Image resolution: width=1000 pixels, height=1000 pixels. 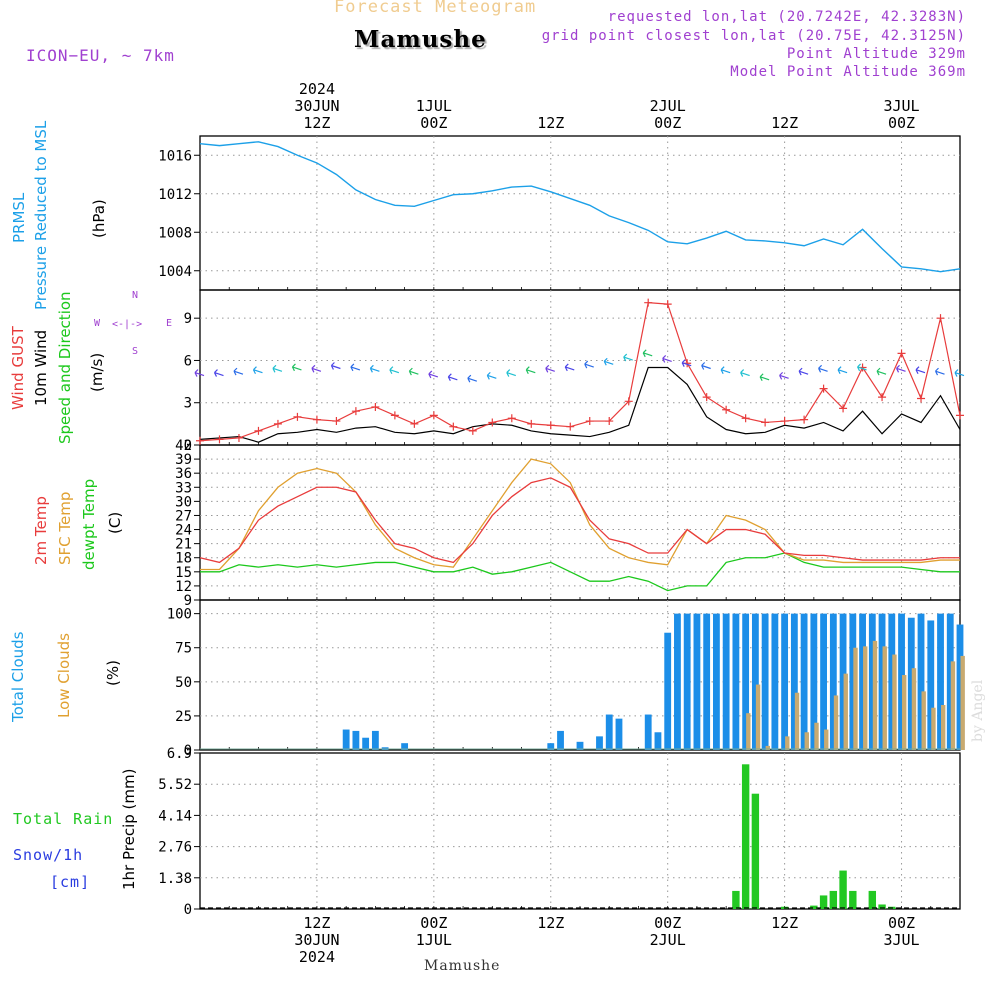 I want to click on time-label-bottom: 12Z, so click(x=550, y=923).